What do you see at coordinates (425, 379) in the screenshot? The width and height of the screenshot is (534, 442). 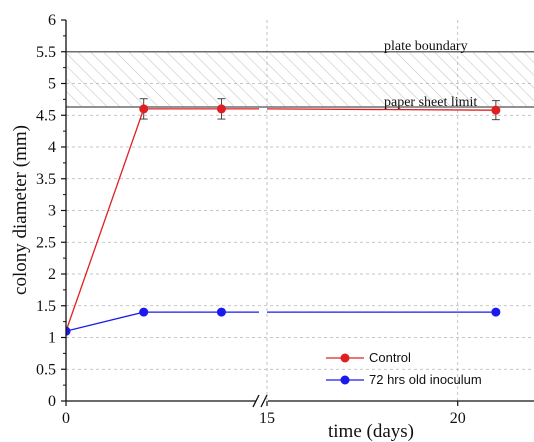 I see `legend-inoculum-label: 72 hrs old inoculum` at bounding box center [425, 379].